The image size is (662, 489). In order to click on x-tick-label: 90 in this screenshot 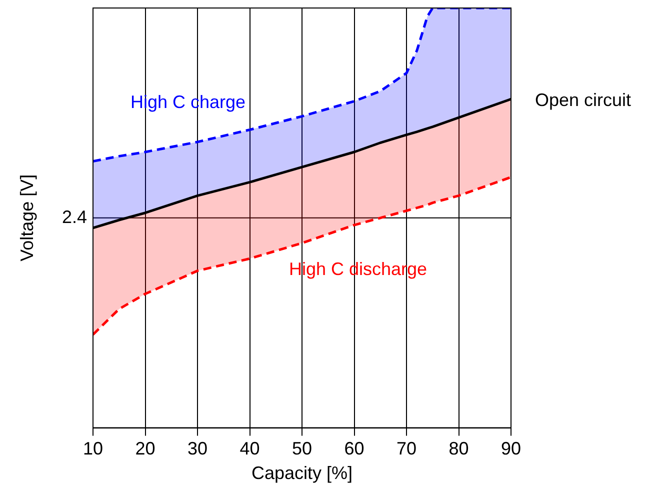, I will do `click(511, 448)`.